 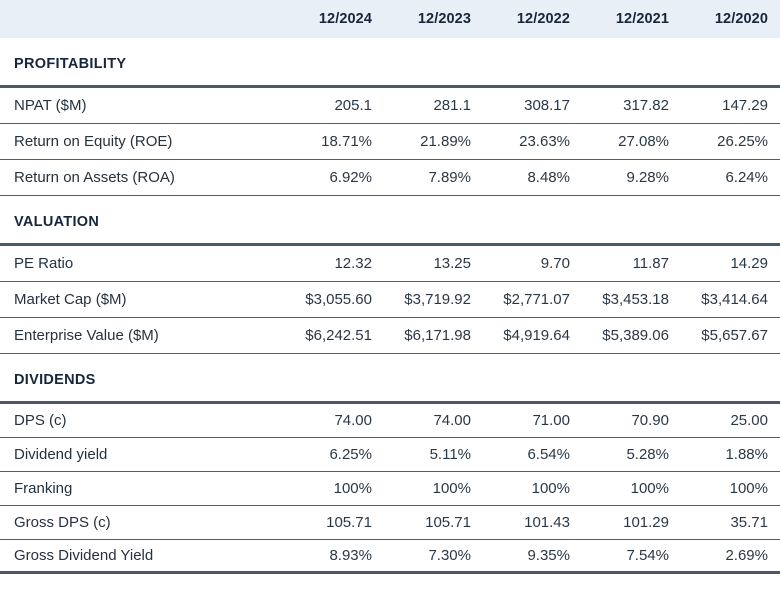 What do you see at coordinates (50, 105) in the screenshot?
I see `row-label: NPAT ($M)` at bounding box center [50, 105].